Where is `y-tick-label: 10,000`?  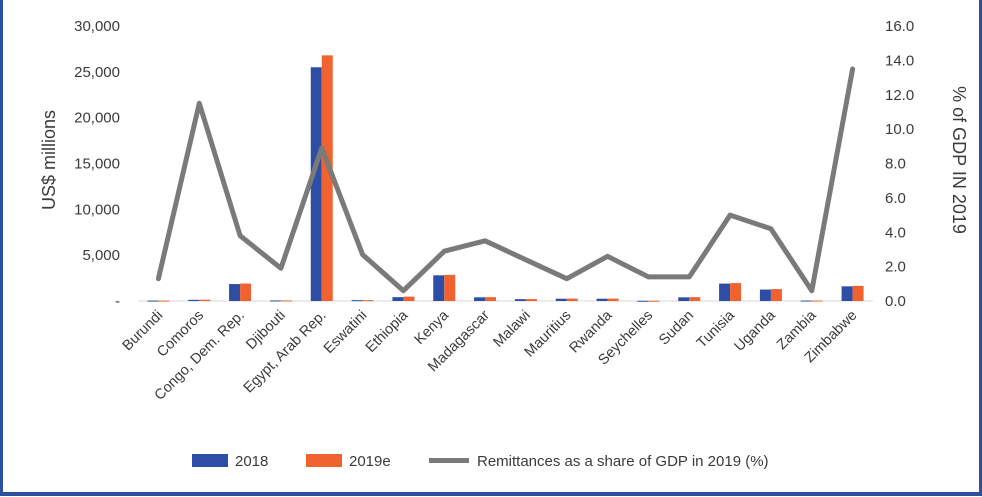
y-tick-label: 10,000 is located at coordinates (97, 209).